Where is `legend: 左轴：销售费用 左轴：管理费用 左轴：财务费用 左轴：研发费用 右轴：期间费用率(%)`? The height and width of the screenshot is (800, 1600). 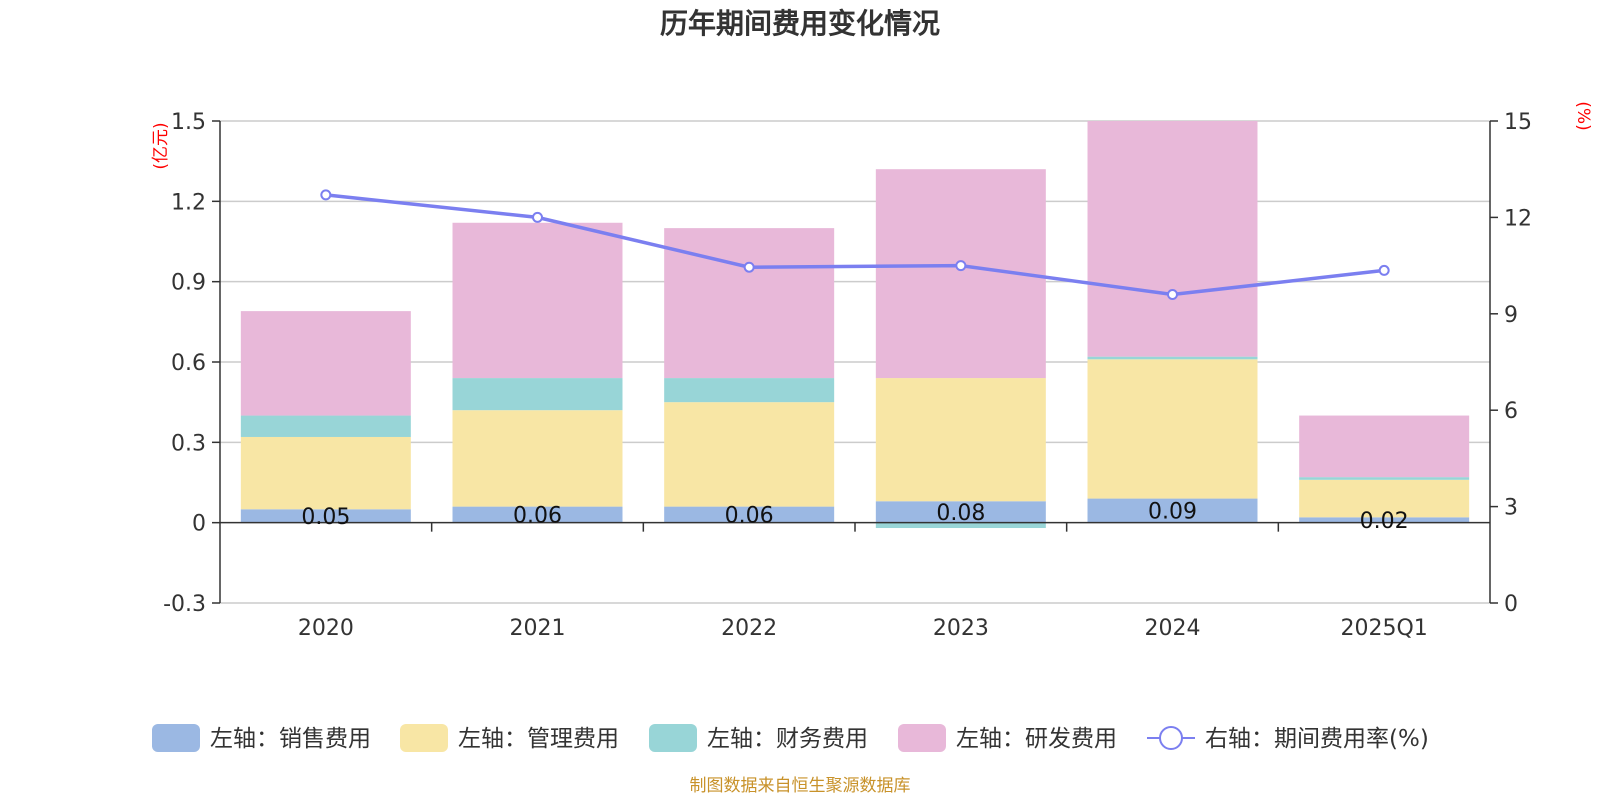
legend: 左轴：销售费用 左轴：管理费用 左轴：财务费用 左轴：研发费用 右轴：期间费用率(%) is located at coordinates (790, 738).